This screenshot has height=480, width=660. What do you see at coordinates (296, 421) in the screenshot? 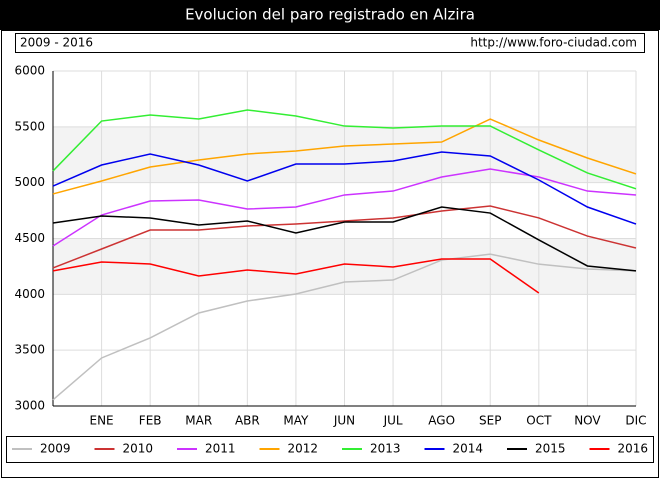
I see `x-tick-label: MAY` at bounding box center [296, 421].